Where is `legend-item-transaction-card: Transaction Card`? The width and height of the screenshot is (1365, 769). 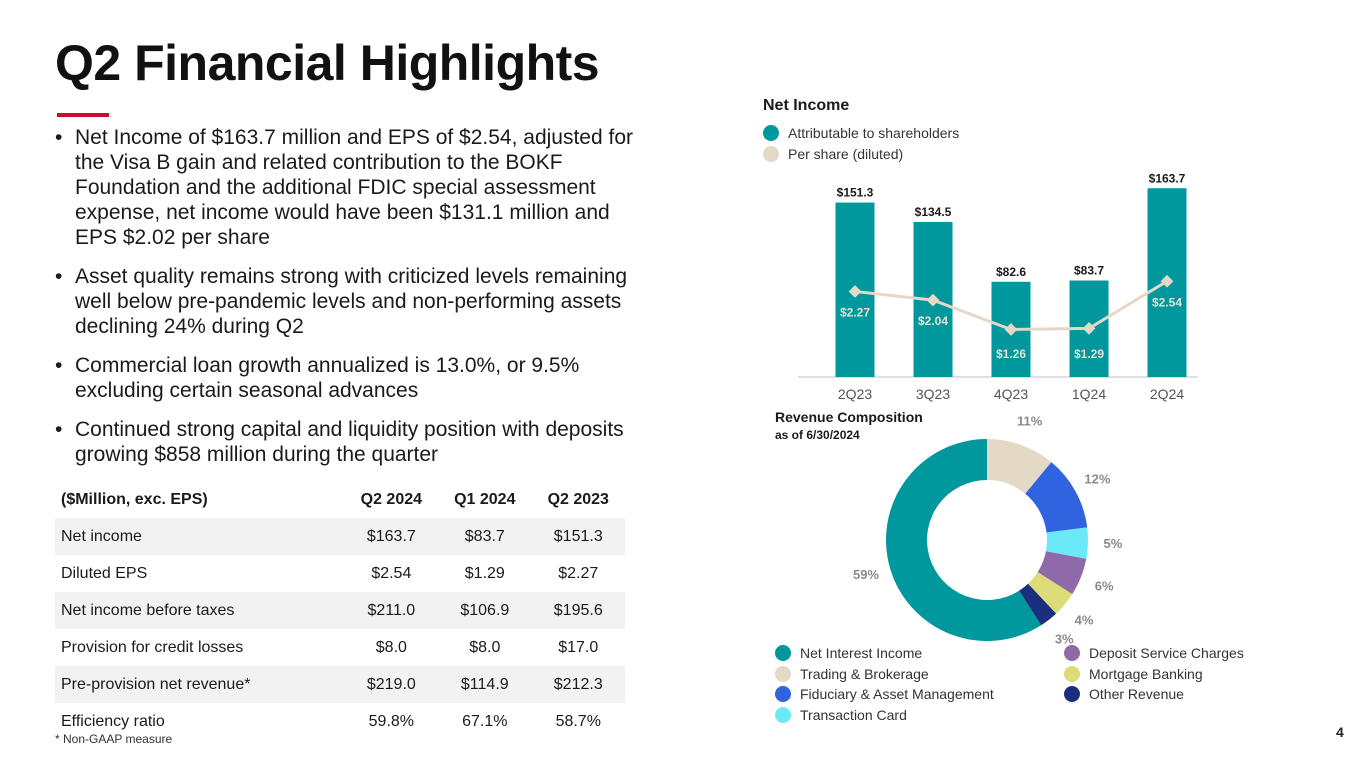 legend-item-transaction-card: Transaction Card is located at coordinates (841, 715).